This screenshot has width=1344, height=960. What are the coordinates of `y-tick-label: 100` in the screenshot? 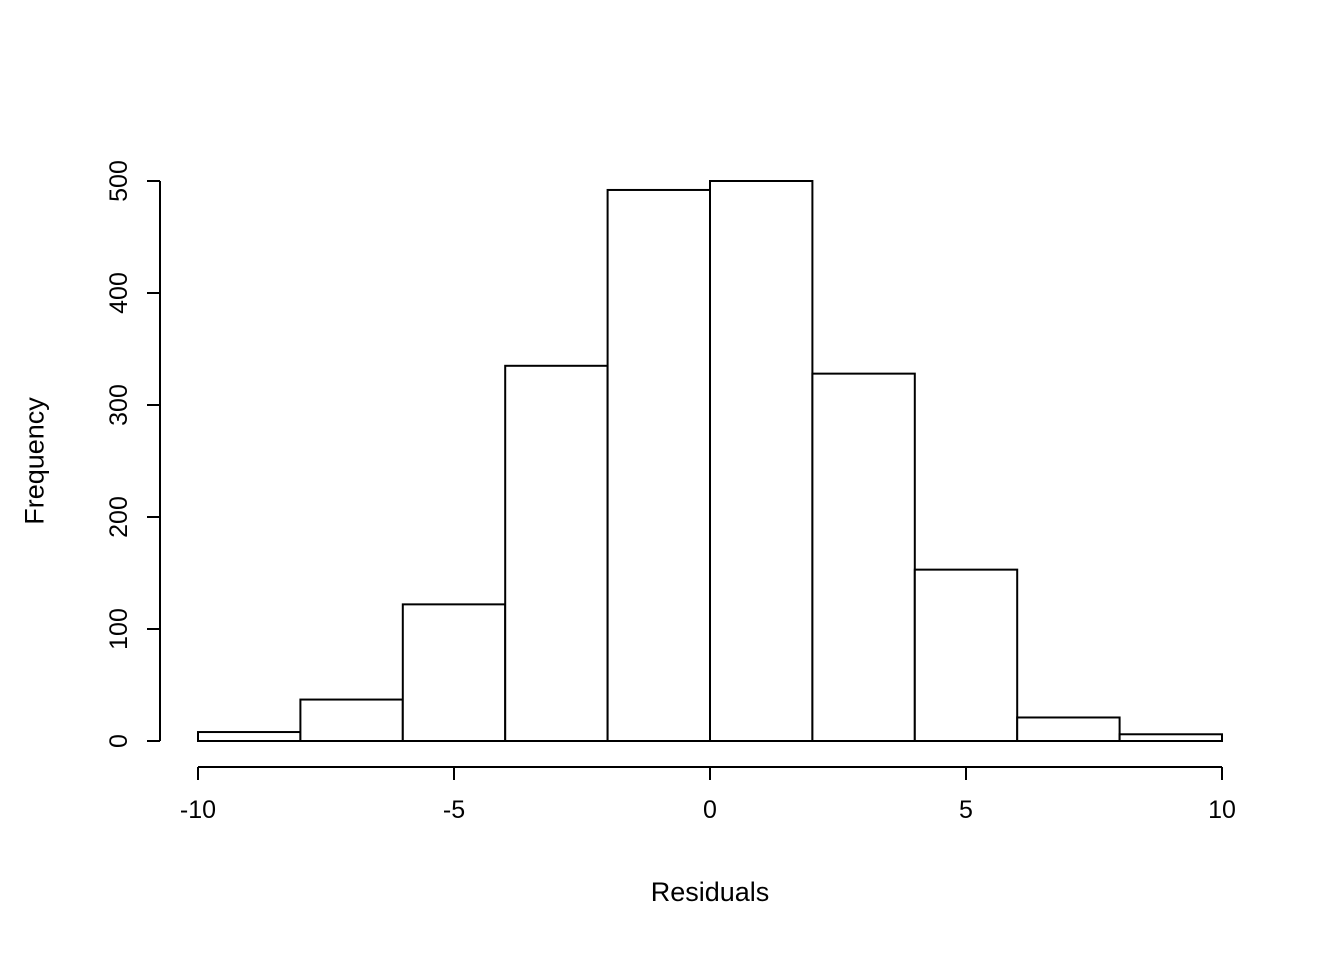 It's located at (119, 629).